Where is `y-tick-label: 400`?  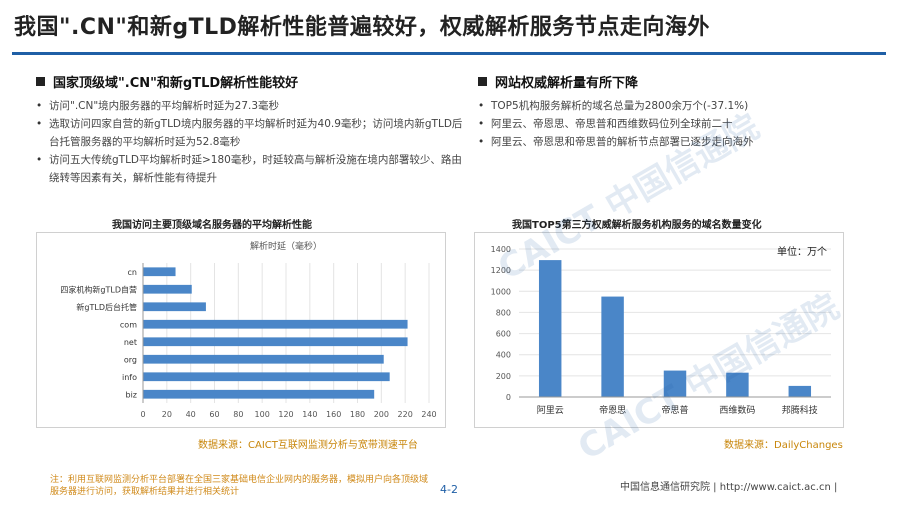 y-tick-label: 400 is located at coordinates (503, 355).